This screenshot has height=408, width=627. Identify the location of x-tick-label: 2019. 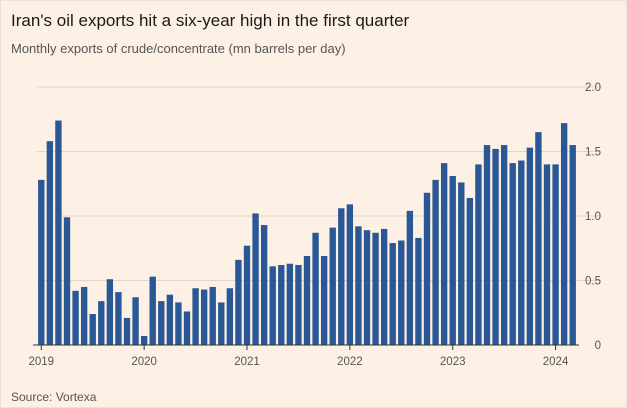
(41, 362).